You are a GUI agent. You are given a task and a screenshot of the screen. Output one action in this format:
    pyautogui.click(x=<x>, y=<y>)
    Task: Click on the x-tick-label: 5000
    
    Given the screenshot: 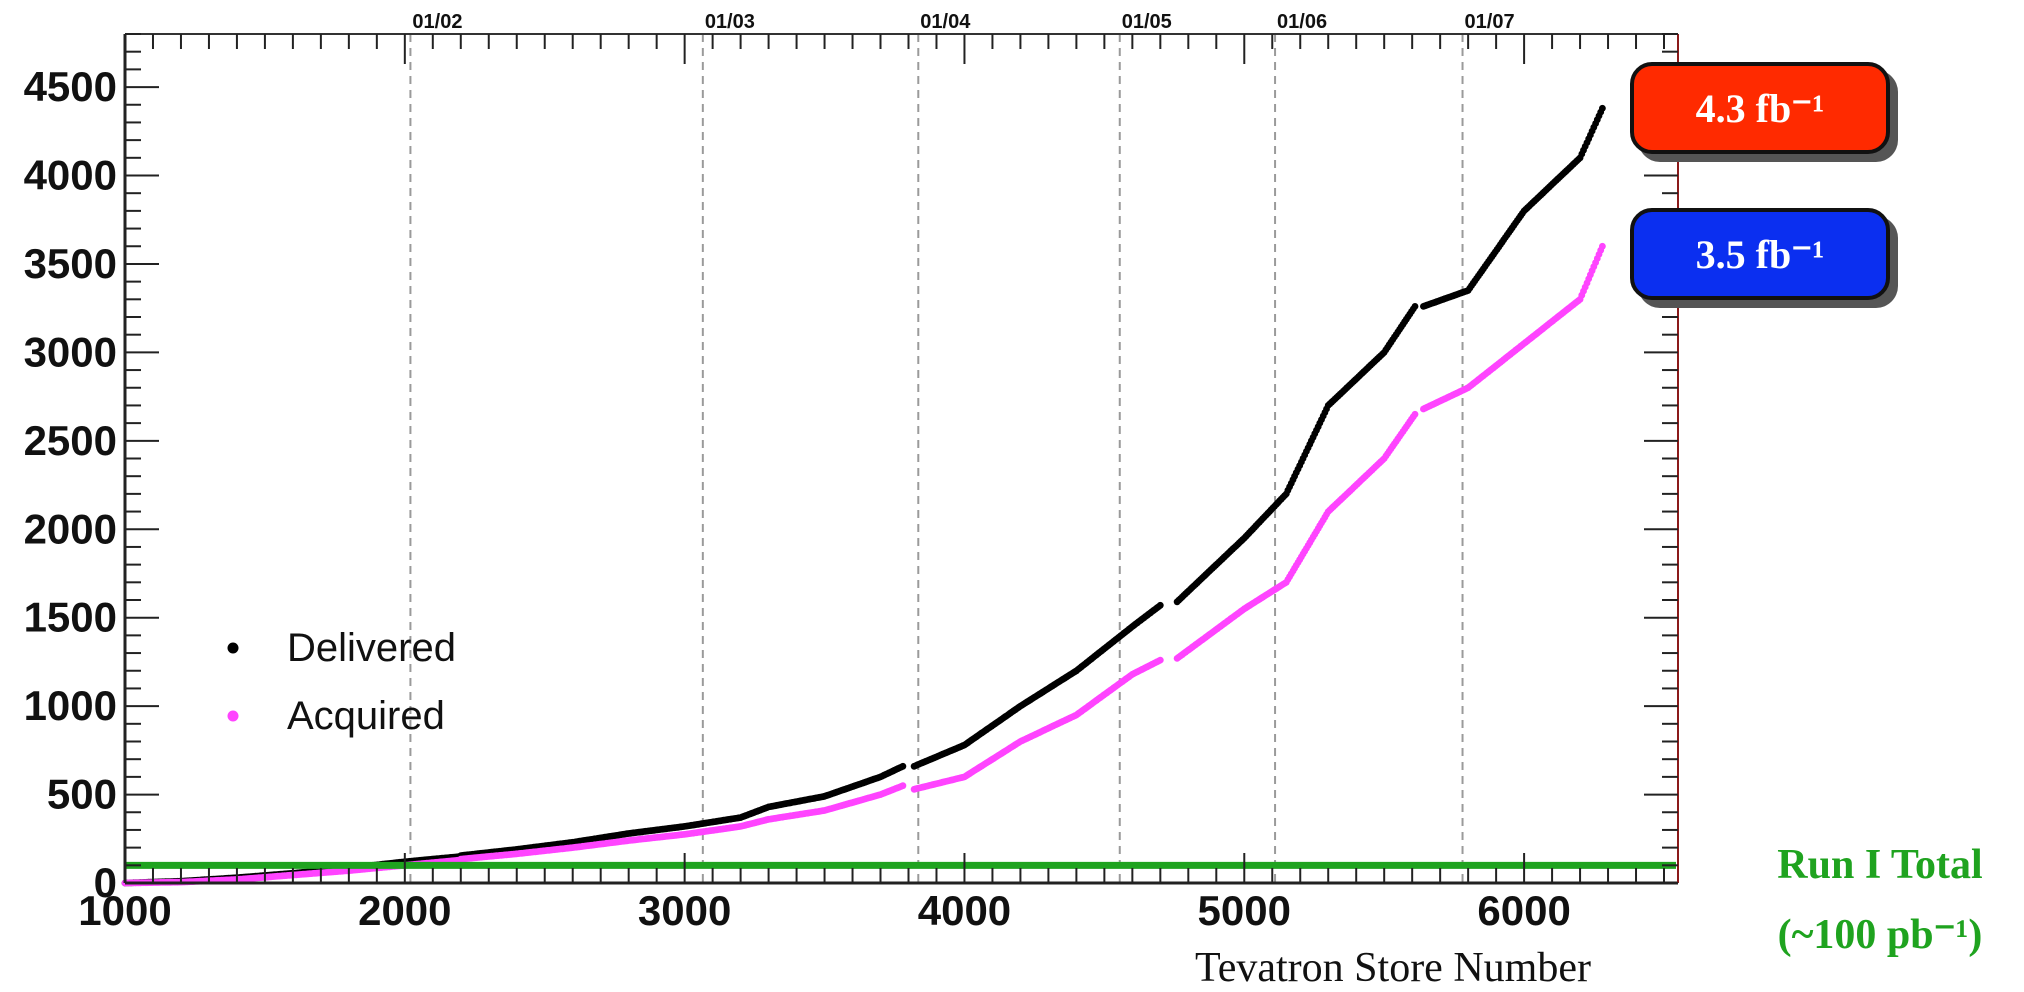 What is the action you would take?
    pyautogui.click(x=1244, y=910)
    